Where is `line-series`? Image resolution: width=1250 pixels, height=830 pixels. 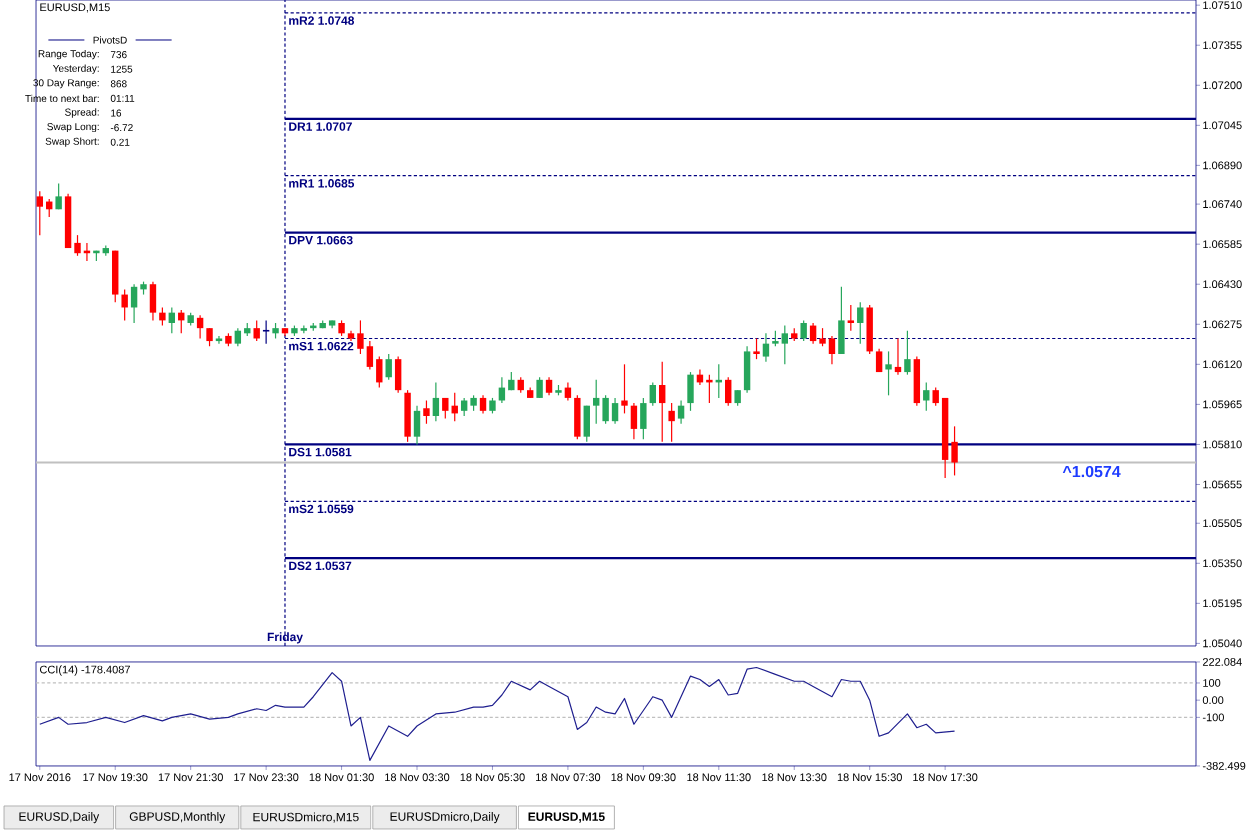
line-series is located at coordinates (497, 713).